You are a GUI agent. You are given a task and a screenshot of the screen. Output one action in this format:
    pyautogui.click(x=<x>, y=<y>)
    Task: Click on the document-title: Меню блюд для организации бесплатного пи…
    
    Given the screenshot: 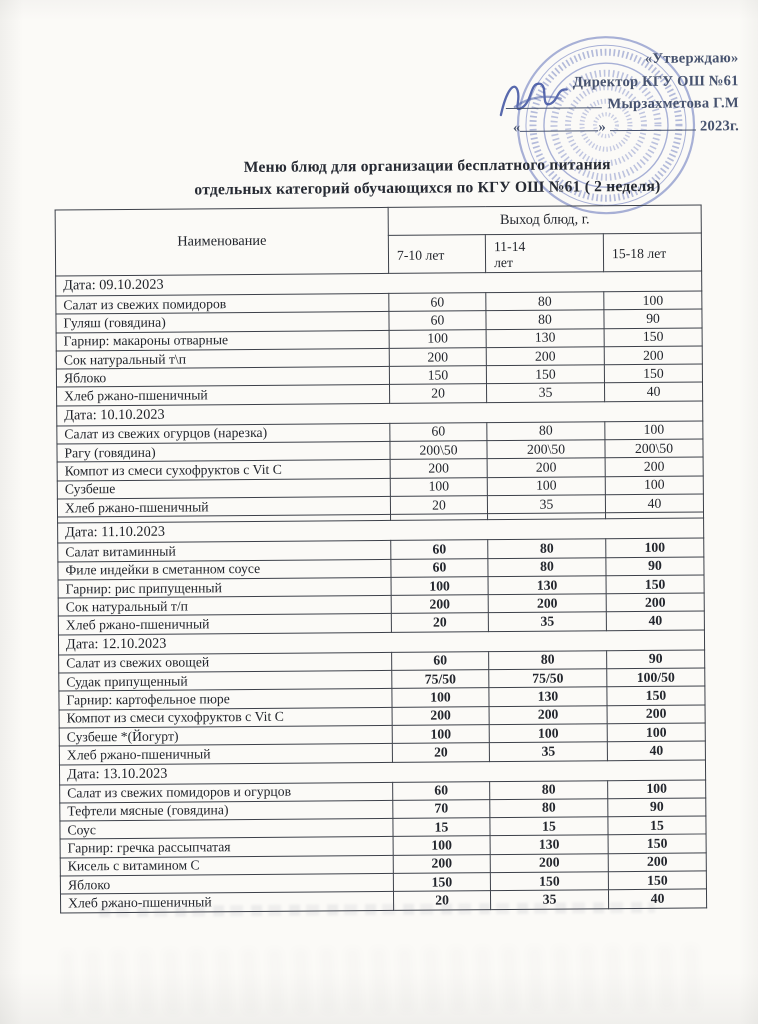 What is the action you would take?
    pyautogui.click(x=427, y=177)
    